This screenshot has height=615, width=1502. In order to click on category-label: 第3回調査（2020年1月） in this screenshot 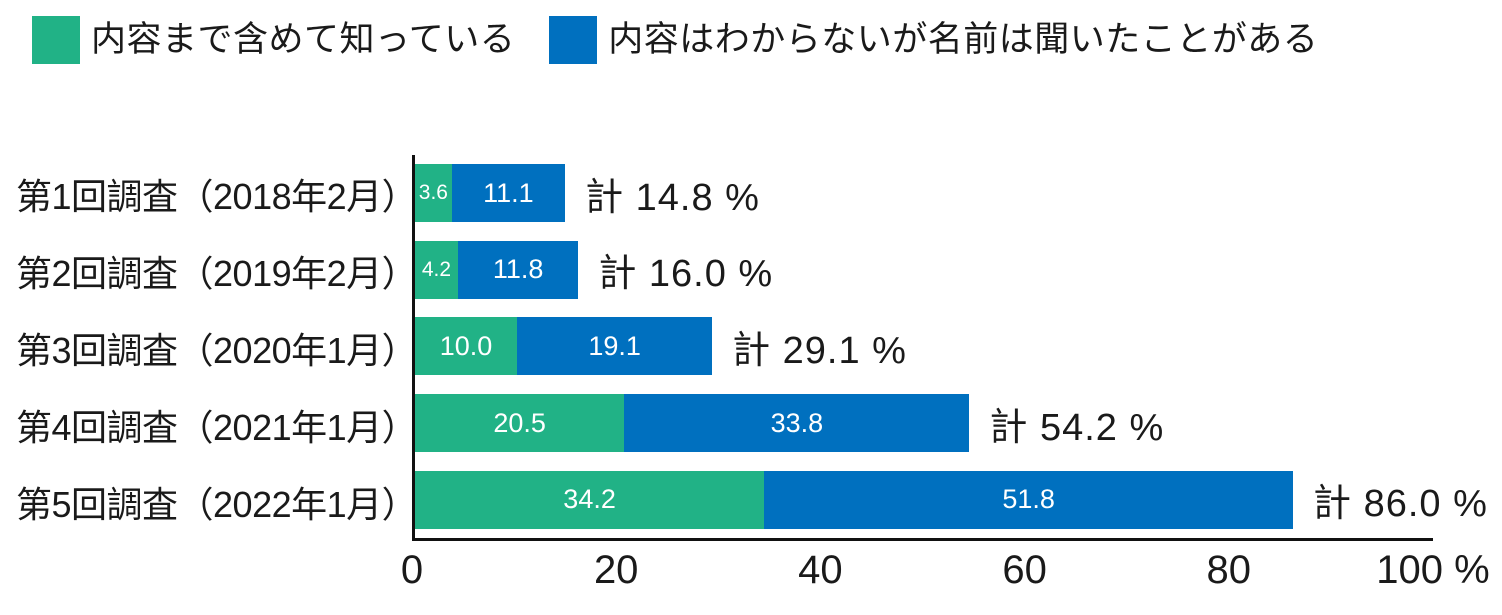, I will do `click(217, 350)`.